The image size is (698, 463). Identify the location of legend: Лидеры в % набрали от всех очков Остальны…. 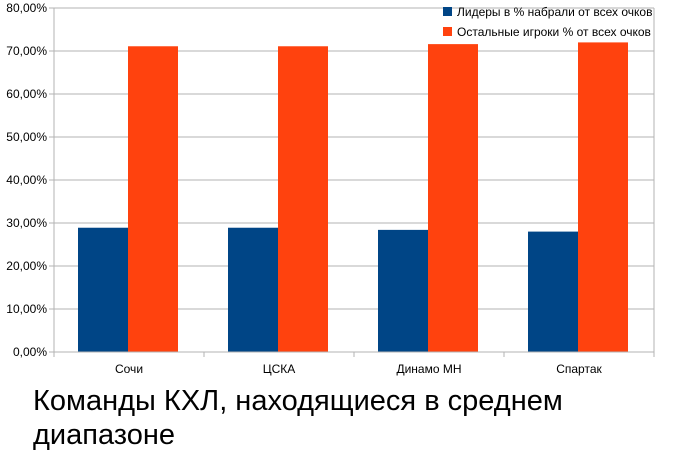
(547, 22).